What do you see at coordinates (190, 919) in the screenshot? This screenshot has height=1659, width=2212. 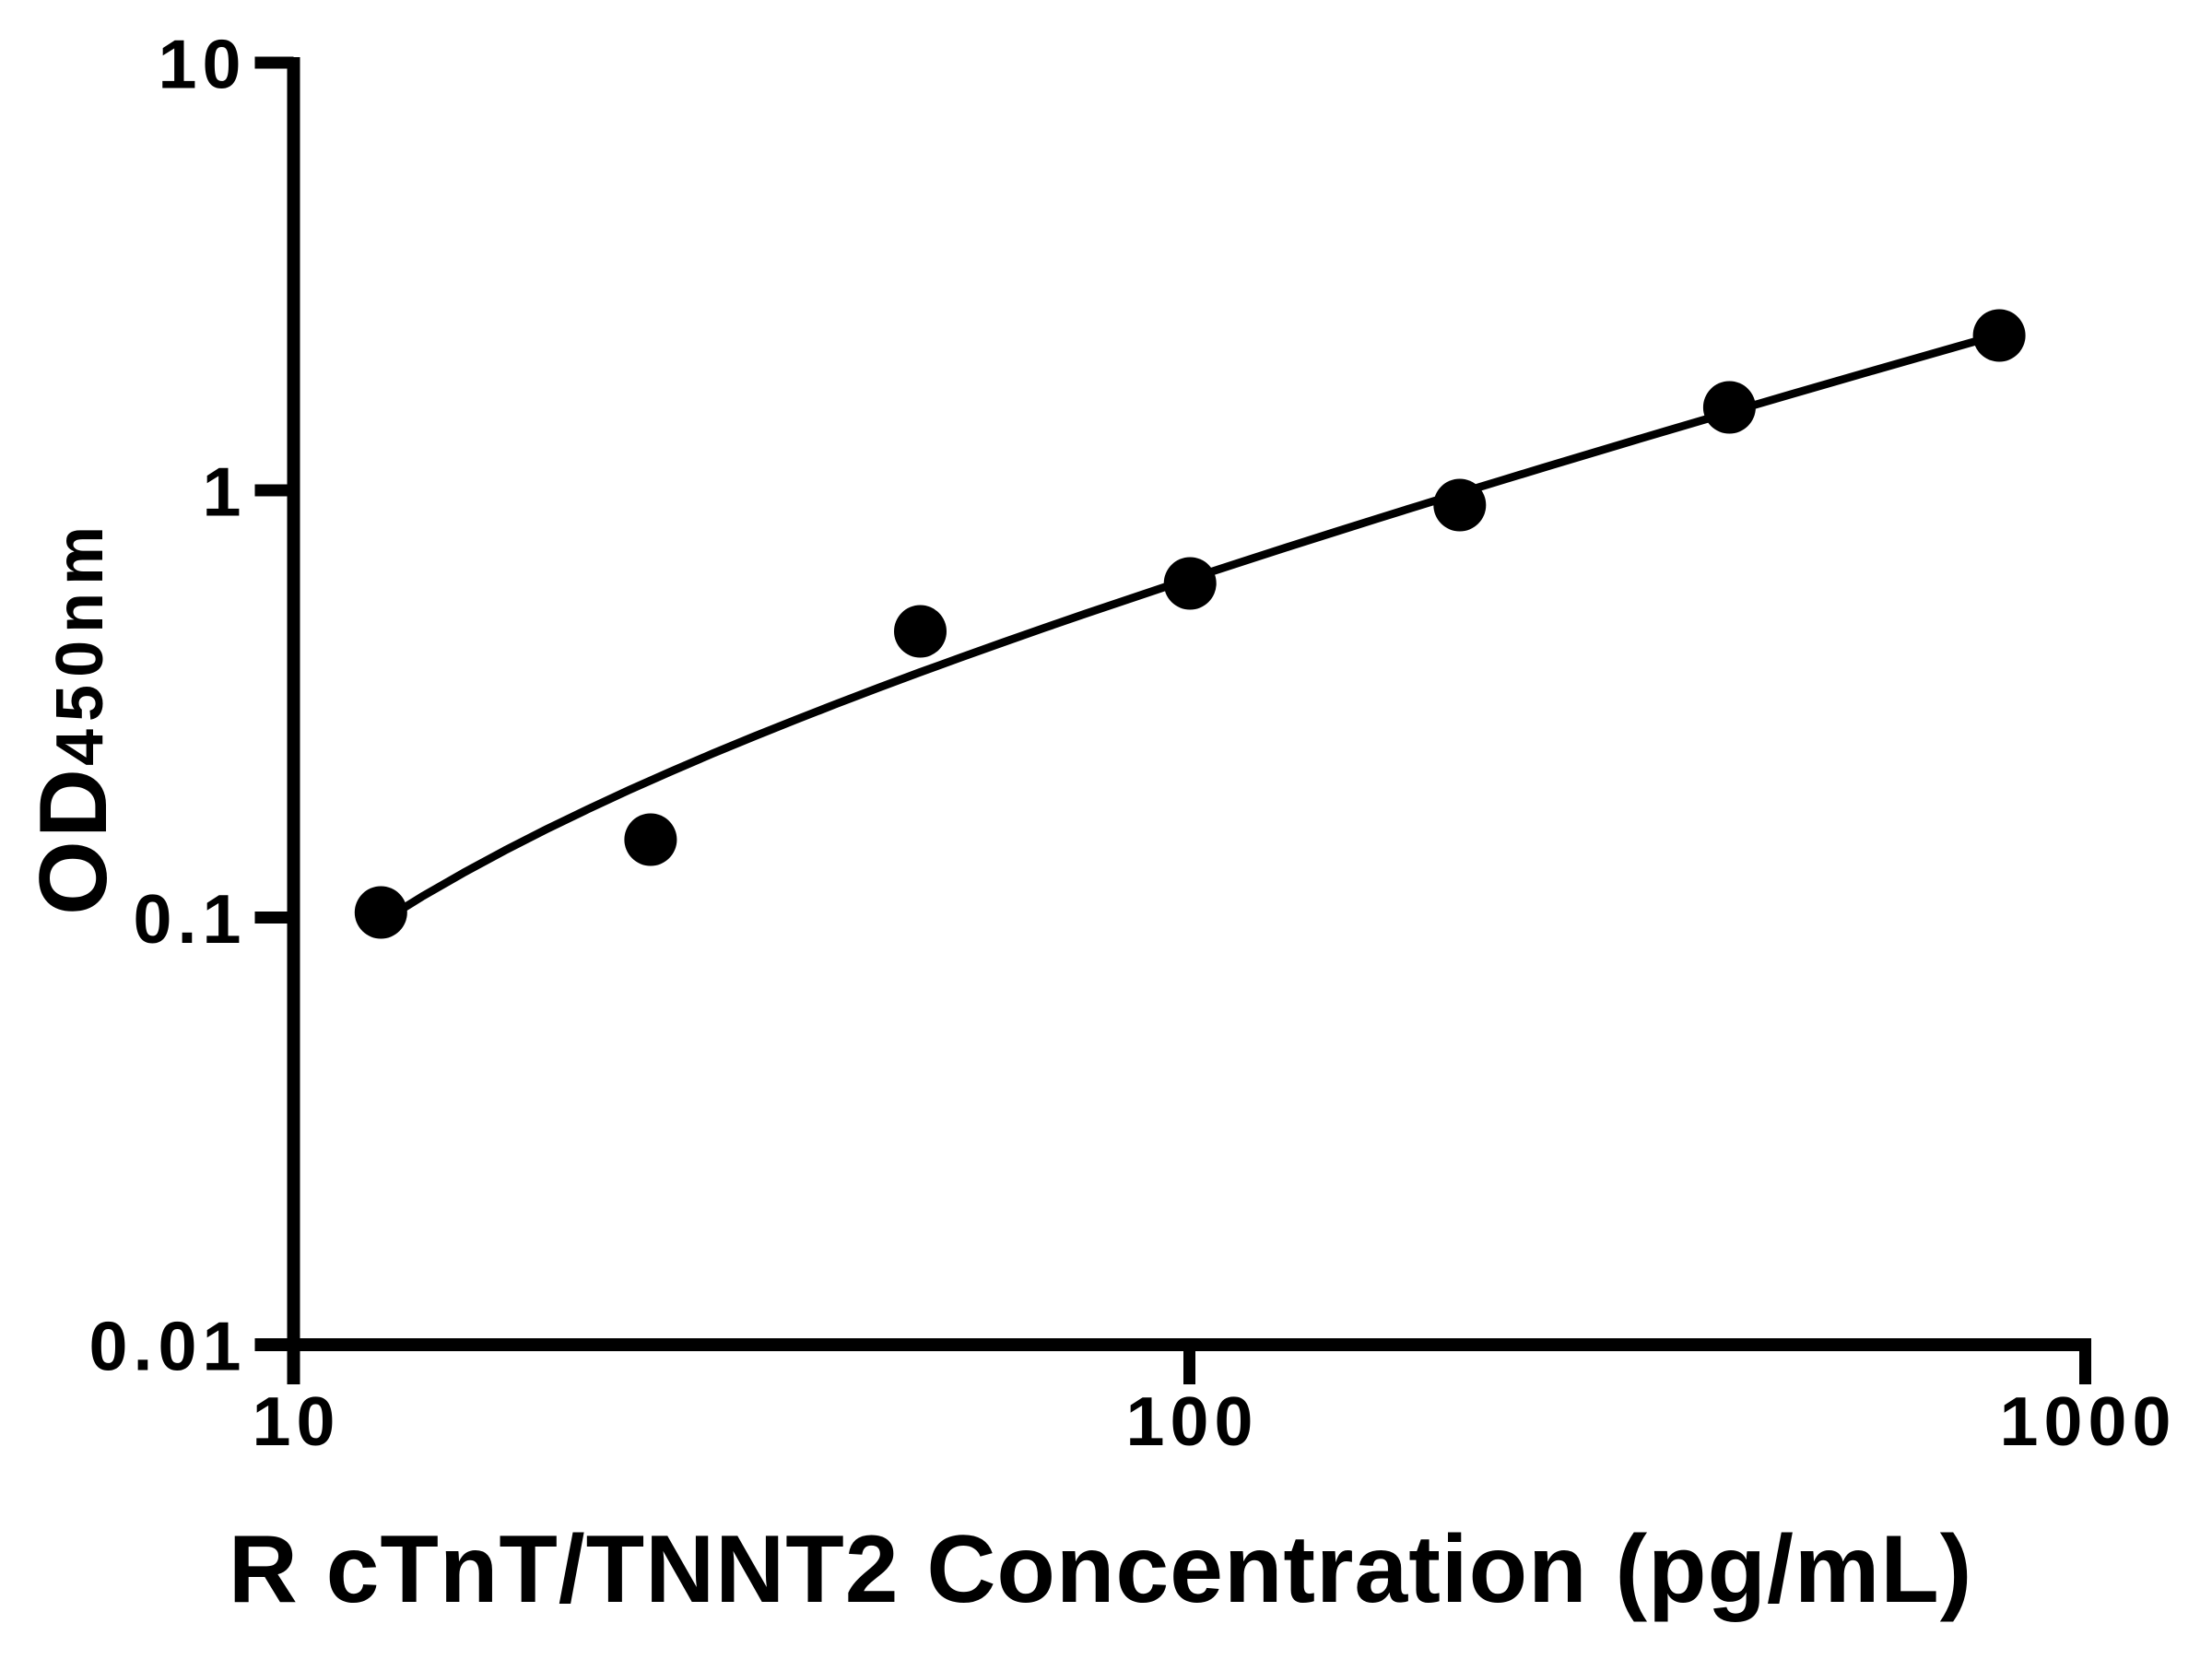 I see `svg-text: 0.1` at bounding box center [190, 919].